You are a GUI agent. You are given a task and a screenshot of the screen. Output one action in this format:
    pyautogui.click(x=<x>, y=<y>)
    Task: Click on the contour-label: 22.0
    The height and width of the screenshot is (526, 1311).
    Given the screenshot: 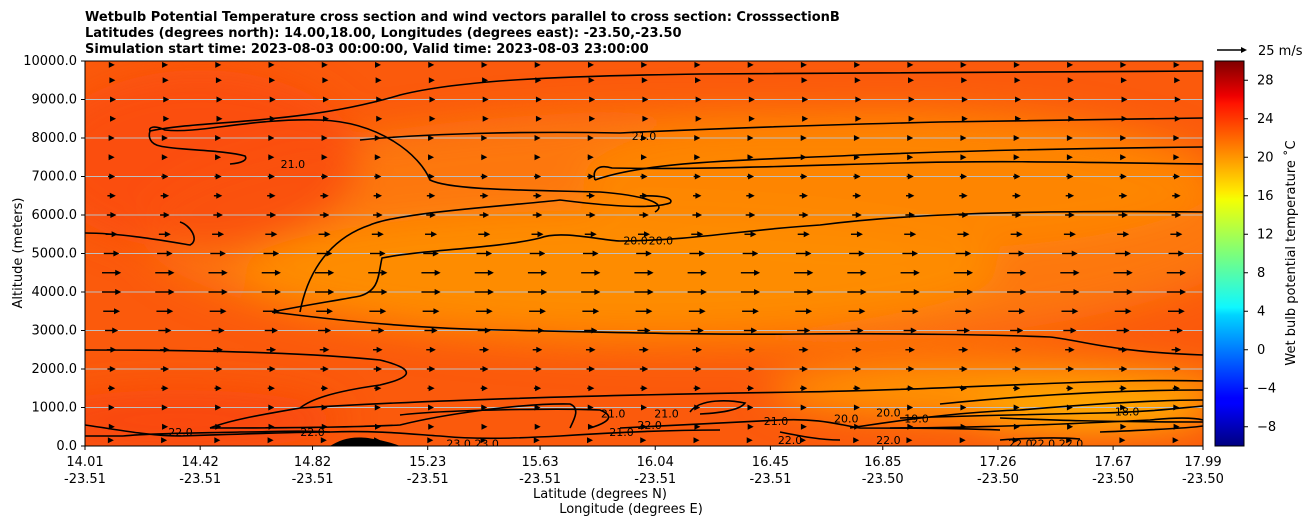 What is the action you would take?
    pyautogui.click(x=888, y=440)
    